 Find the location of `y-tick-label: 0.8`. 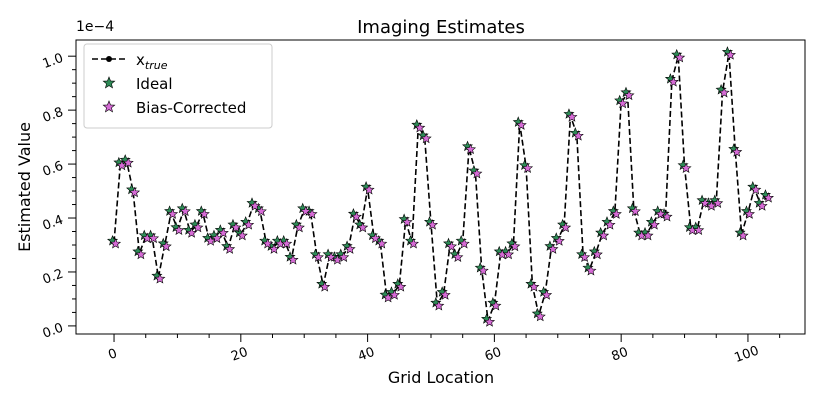

y-tick-label: 0.8 is located at coordinates (53, 115).